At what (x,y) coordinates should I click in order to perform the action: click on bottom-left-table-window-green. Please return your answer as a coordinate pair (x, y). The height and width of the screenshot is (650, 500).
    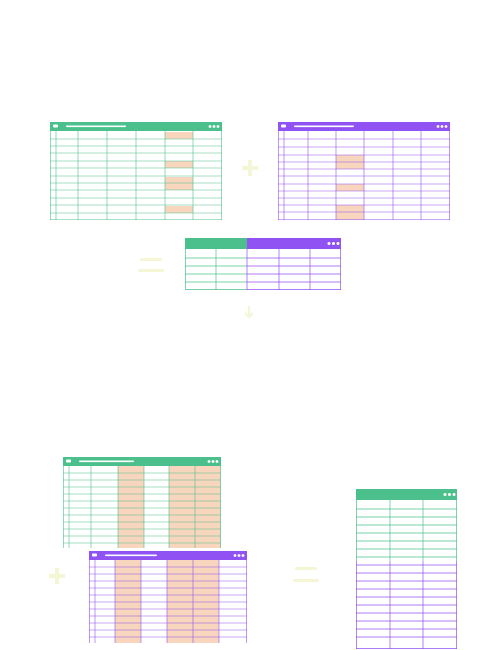
    Looking at the image, I should click on (142, 502).